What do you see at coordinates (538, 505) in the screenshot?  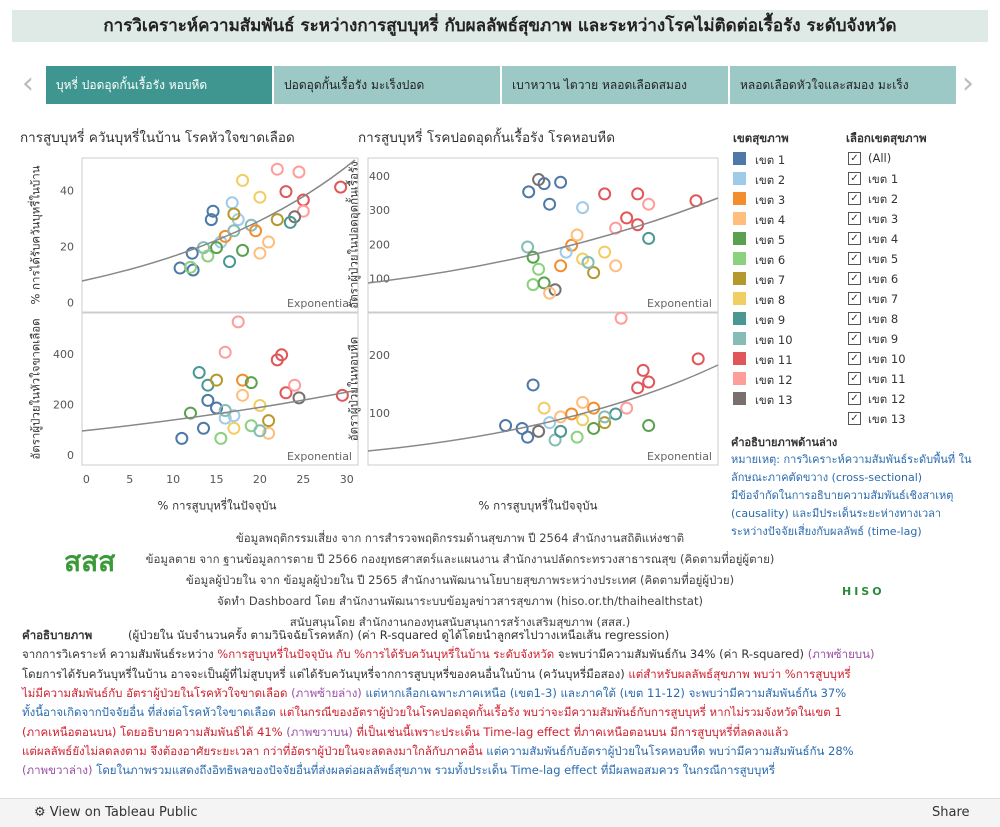 I see `x-axis-label: % การสูบบุหรี่ในปัจจุบัน` at bounding box center [538, 505].